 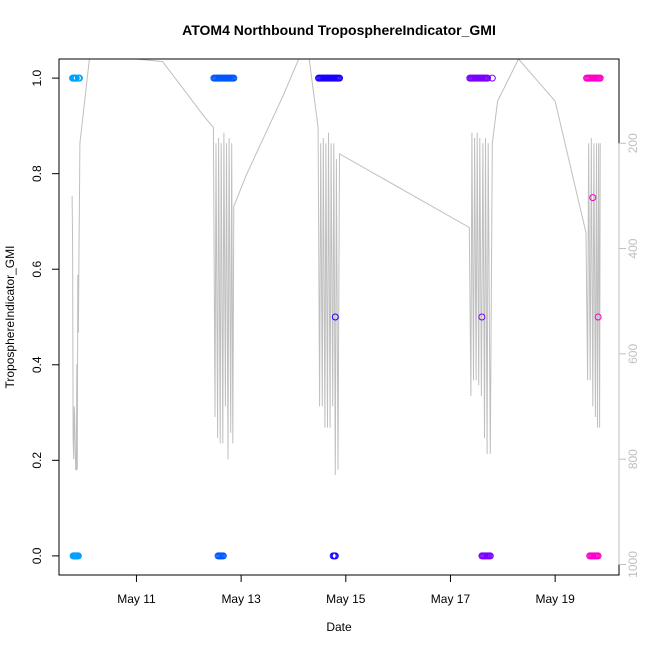 I want to click on x-axis: May 11 May 13 May 15 May 17 May 19, so click(x=346, y=590).